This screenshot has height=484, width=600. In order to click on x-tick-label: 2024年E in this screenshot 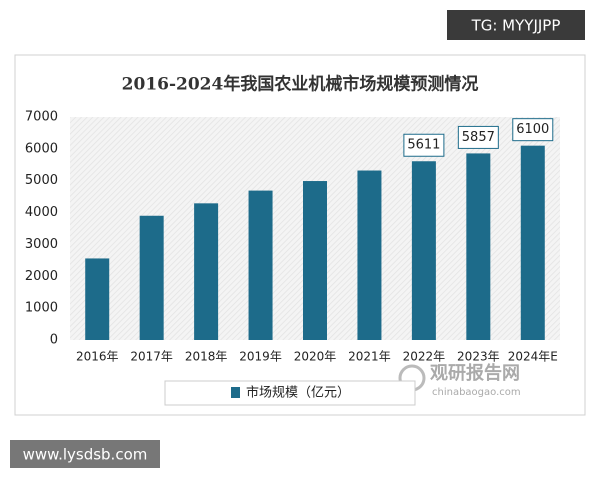, I will do `click(533, 357)`.